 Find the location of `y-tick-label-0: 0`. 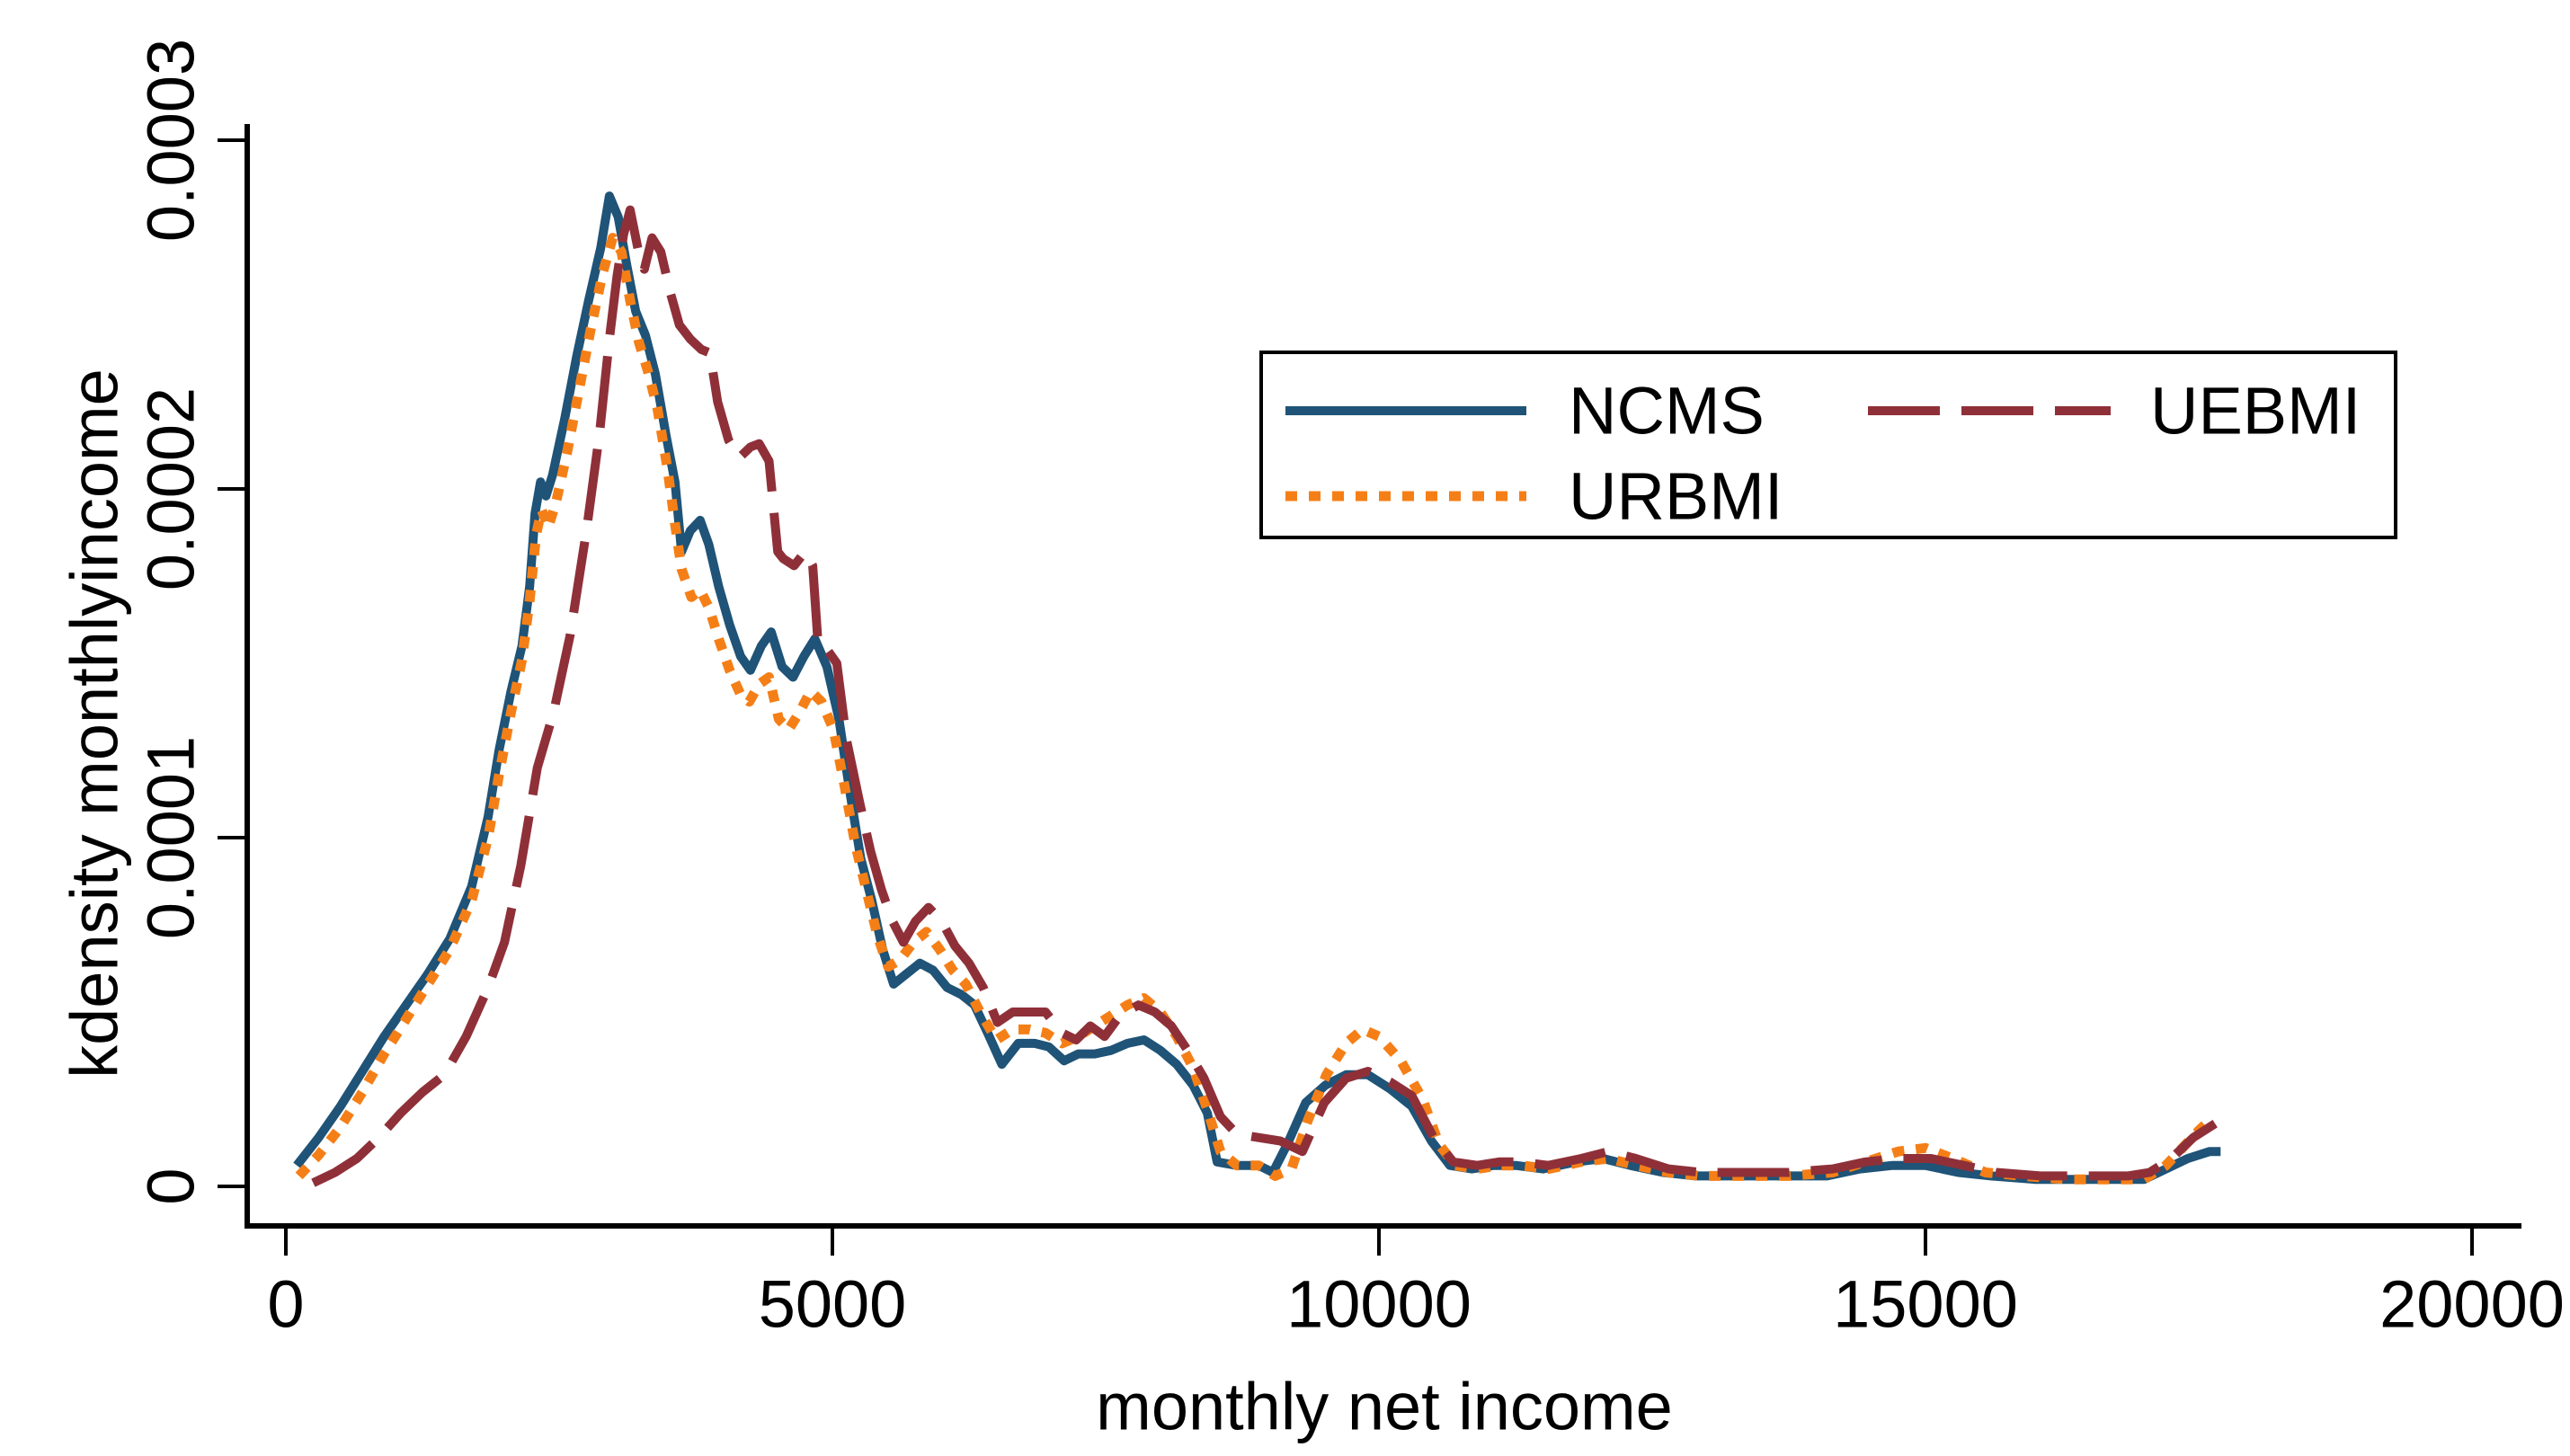

y-tick-label-0: 0 is located at coordinates (171, 1185).